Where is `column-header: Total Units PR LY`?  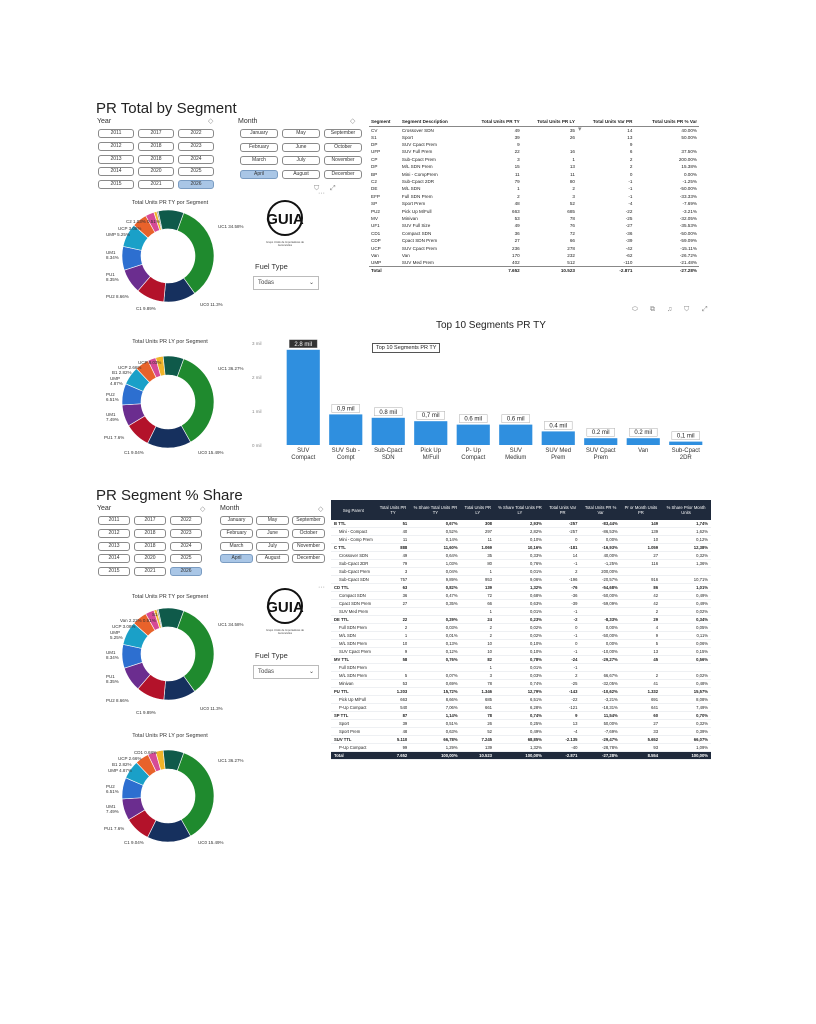 column-header: Total Units PR LY is located at coordinates (549, 122).